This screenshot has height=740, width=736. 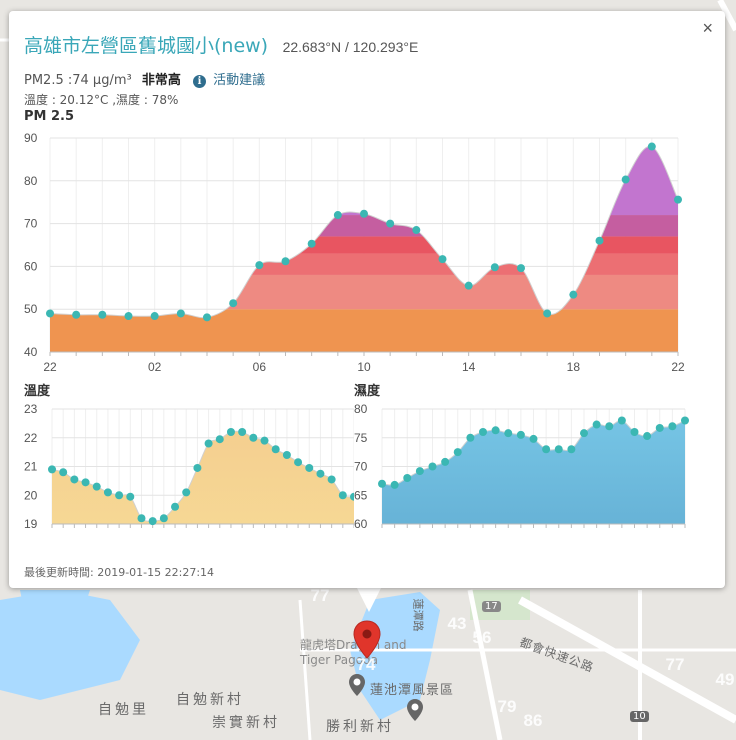 I want to click on y-tick-label: 75, so click(x=361, y=438).